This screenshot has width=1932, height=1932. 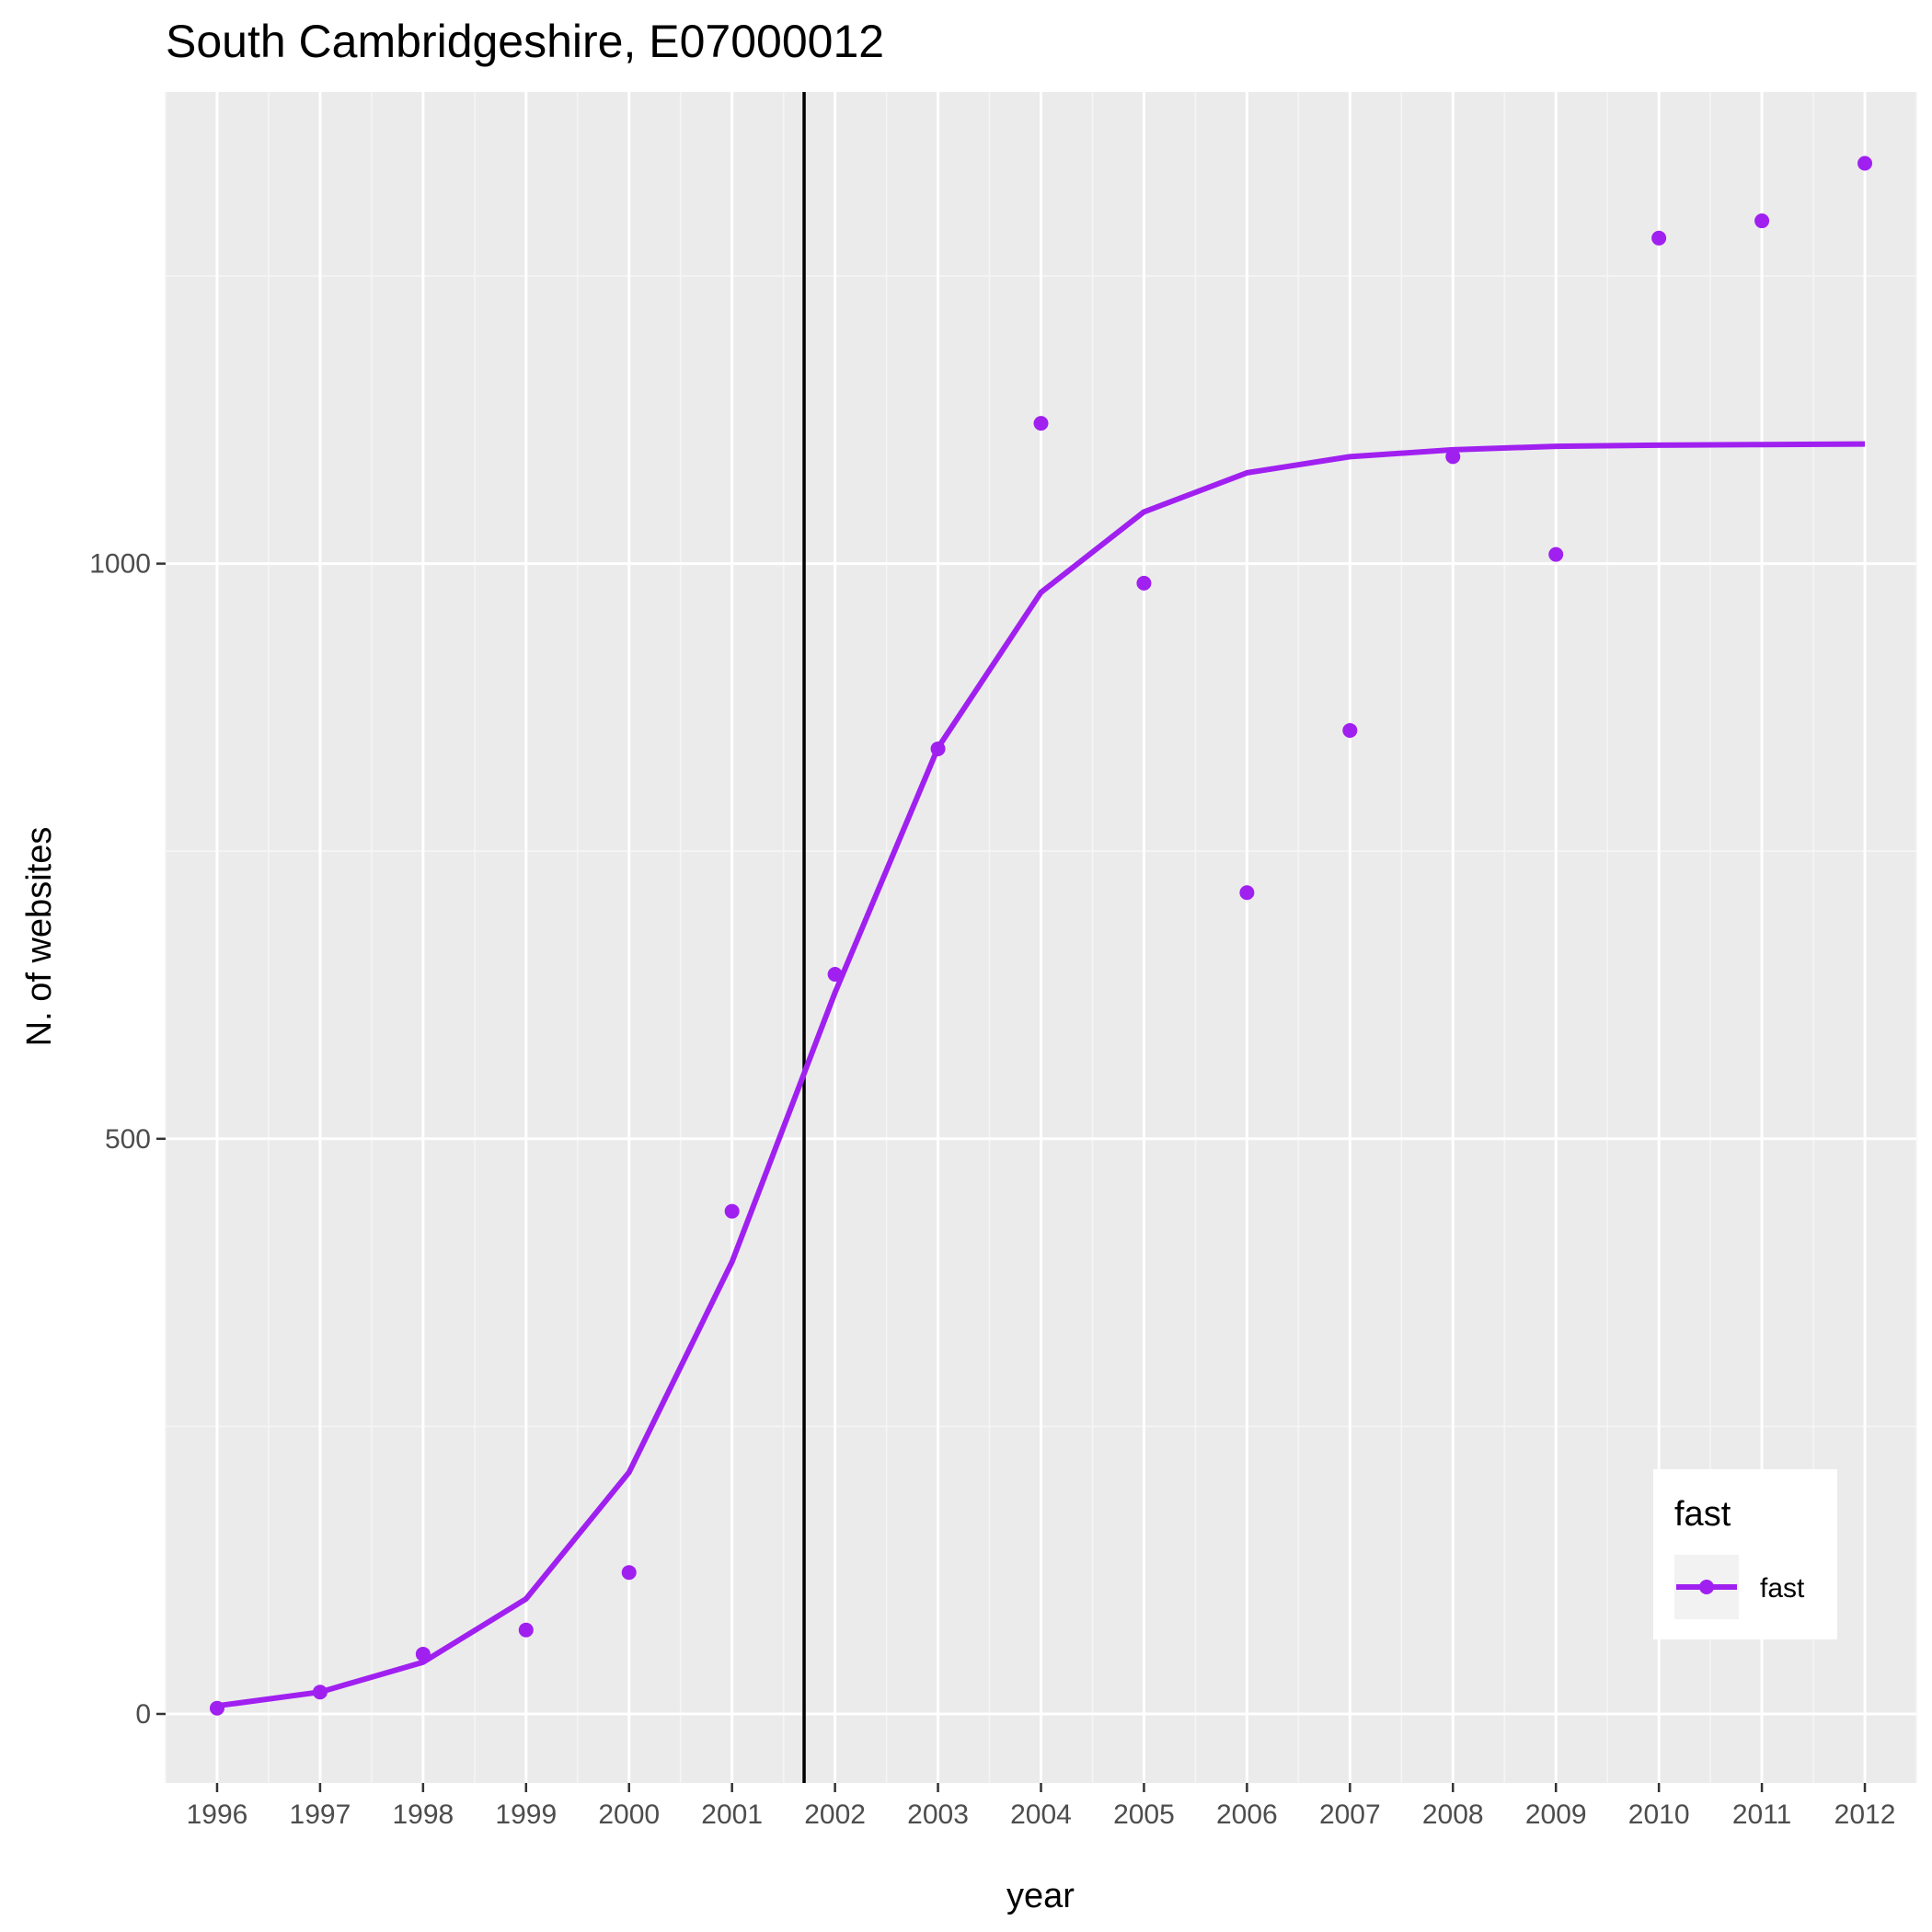 What do you see at coordinates (1041, 423) in the screenshot?
I see `data-point-2004` at bounding box center [1041, 423].